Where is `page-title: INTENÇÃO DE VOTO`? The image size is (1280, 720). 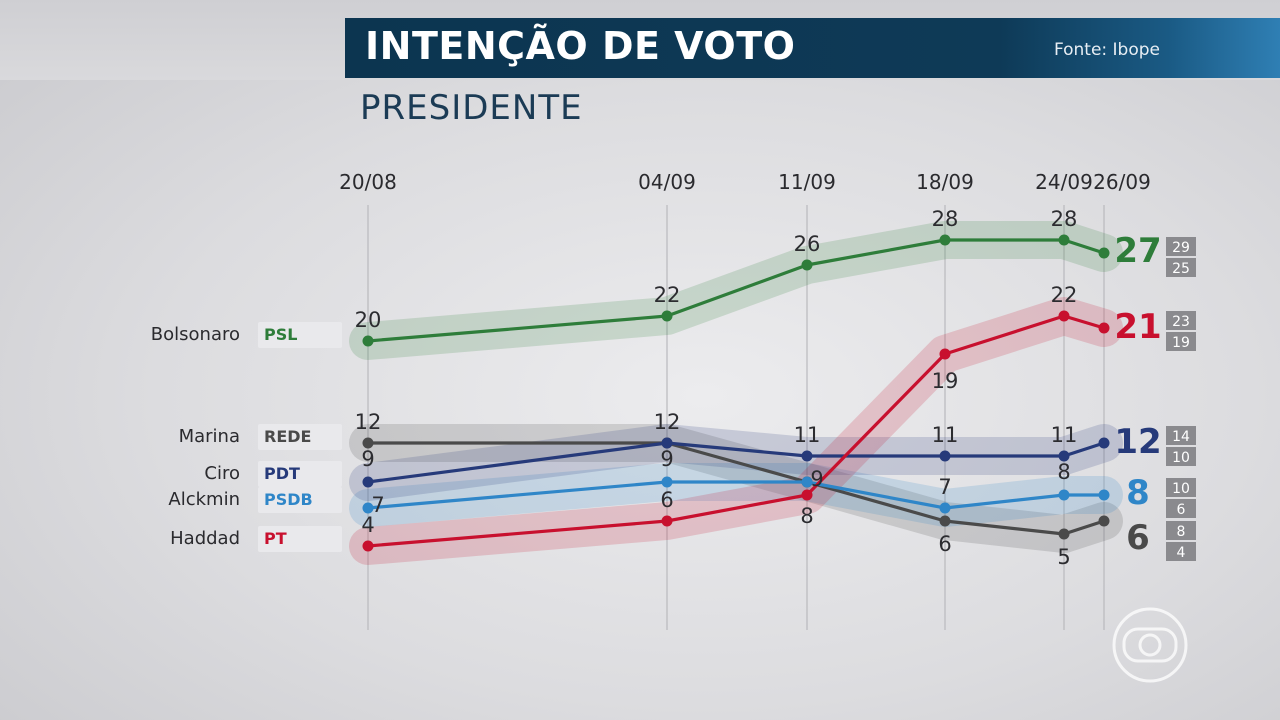 page-title: INTENÇÃO DE VOTO is located at coordinates (580, 46).